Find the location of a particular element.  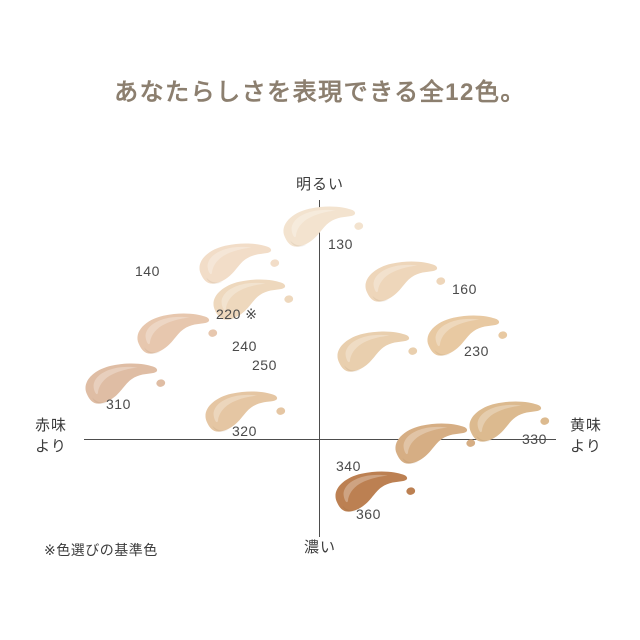

shade-number-label: 360 is located at coordinates (368, 514).